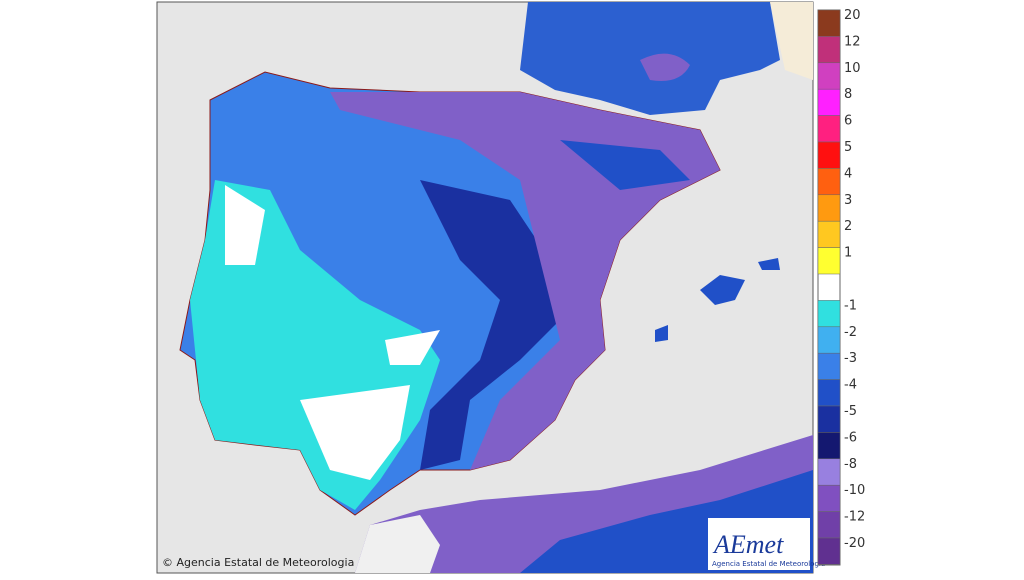  What do you see at coordinates (768, 564) in the screenshot?
I see `logo-subtitle: Agencia Estatal de Meteorología` at bounding box center [768, 564].